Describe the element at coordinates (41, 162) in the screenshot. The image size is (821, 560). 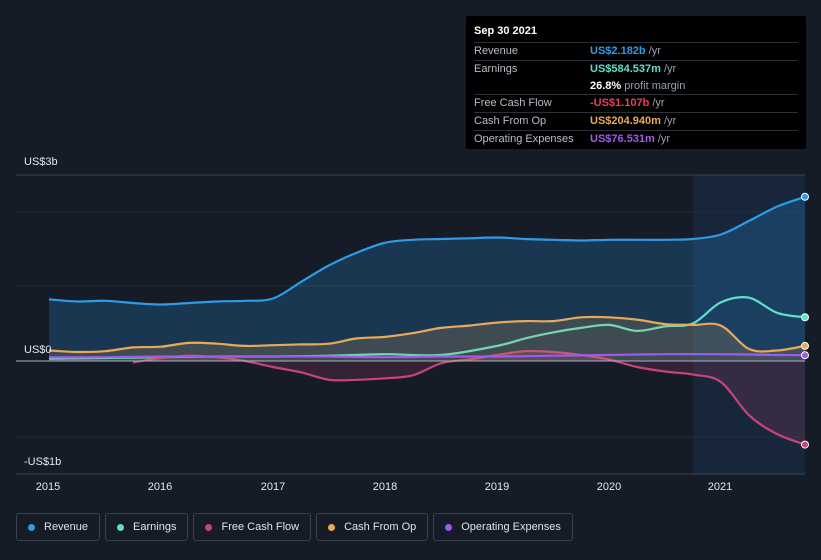
I see `y-axis-label-top: US$3b` at that location.